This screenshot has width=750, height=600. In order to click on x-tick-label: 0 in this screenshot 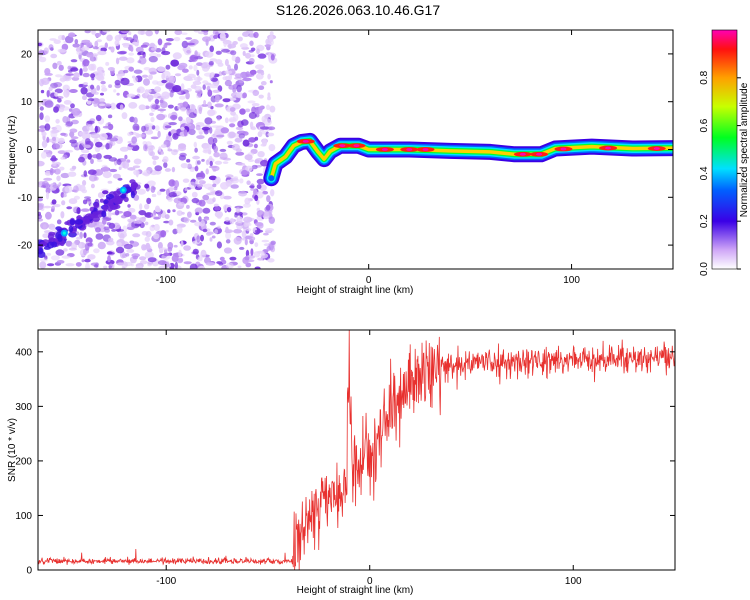, I will do `click(369, 280)`.